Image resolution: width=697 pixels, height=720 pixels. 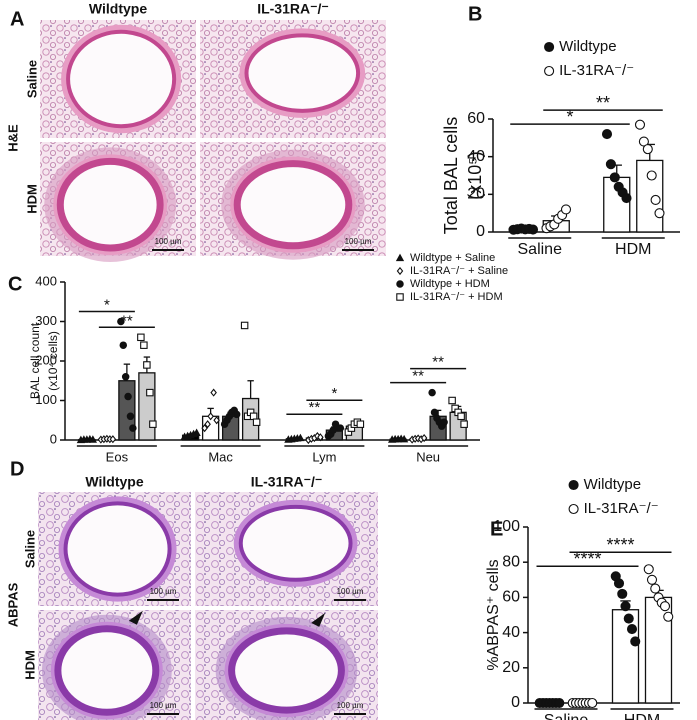 I want to click on y-axis-label: %ABPAS⁺ cells, so click(x=493, y=614).